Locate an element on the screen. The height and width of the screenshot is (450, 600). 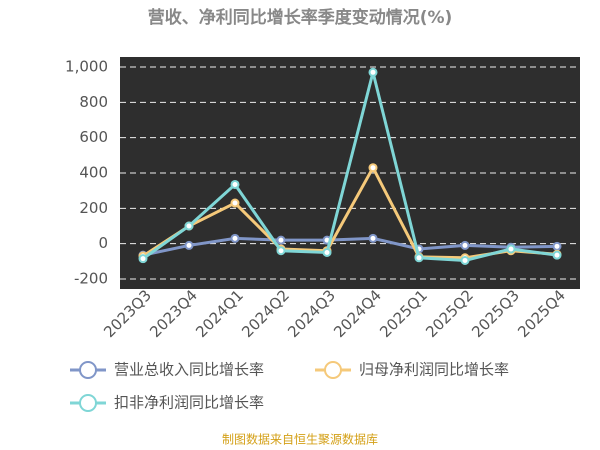
x-tick-label: 2025Q3 is located at coordinates (495, 313).